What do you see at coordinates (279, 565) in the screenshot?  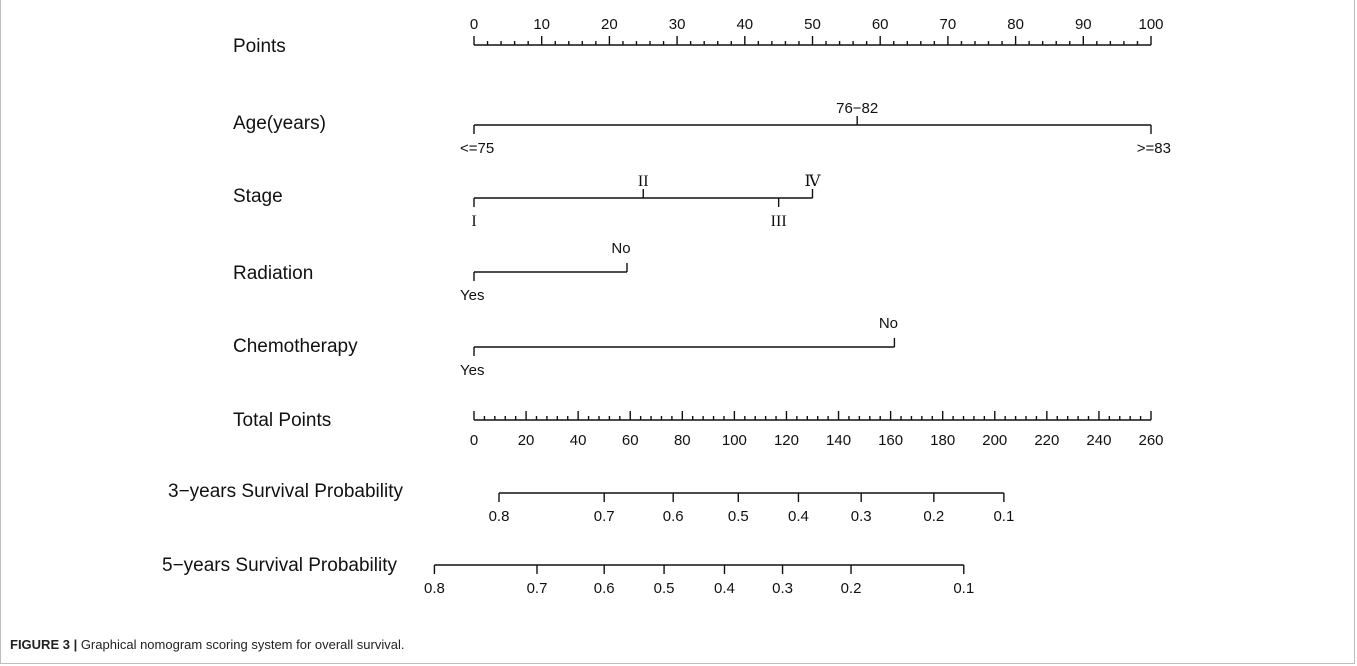 I see `5-year-survival-row-label: 5−years Survival Probability` at bounding box center [279, 565].